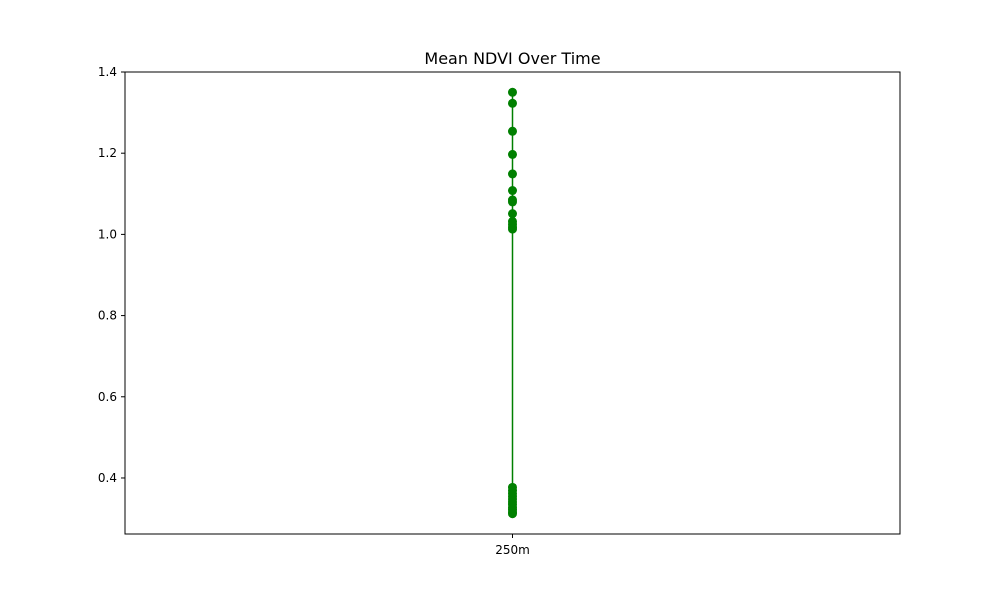  What do you see at coordinates (107, 153) in the screenshot?
I see `y-tick-label: 1.2` at bounding box center [107, 153].